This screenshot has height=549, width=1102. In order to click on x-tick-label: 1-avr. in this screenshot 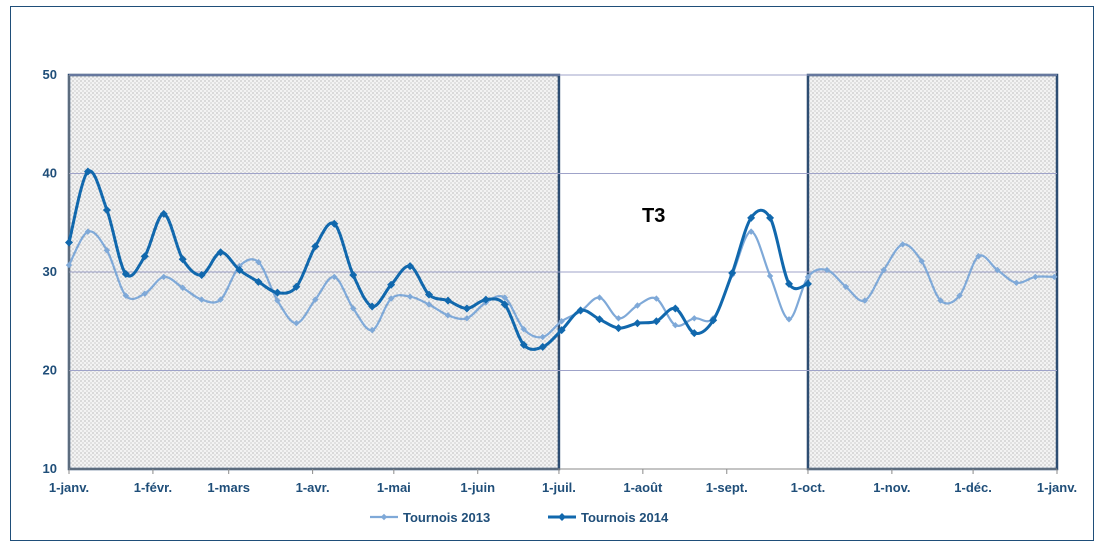, I will do `click(313, 487)`.